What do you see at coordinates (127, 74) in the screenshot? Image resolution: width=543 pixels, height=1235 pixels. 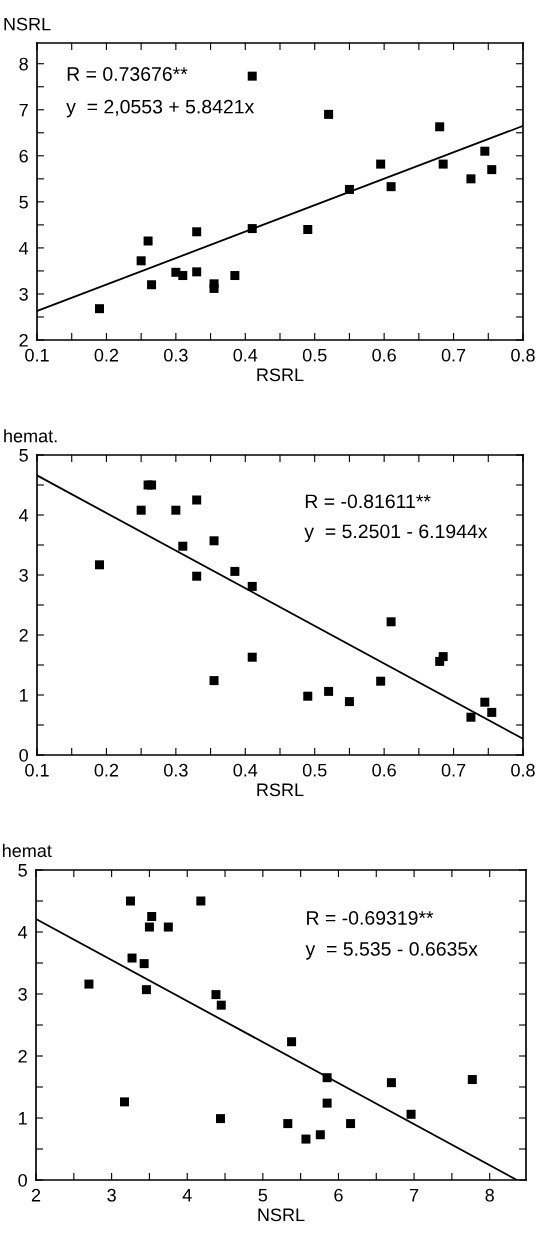 I see `annotation: R = 0.73676**` at bounding box center [127, 74].